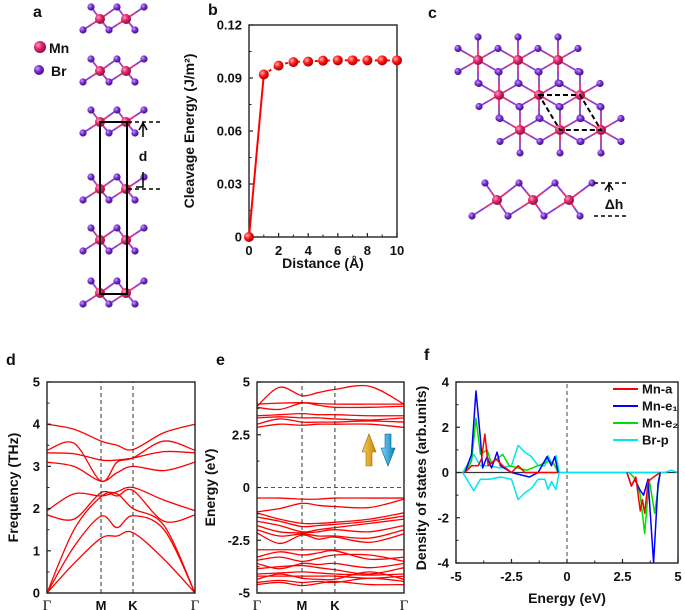  What do you see at coordinates (456, 576) in the screenshot?
I see `x-tick-label: -5` at bounding box center [456, 576].